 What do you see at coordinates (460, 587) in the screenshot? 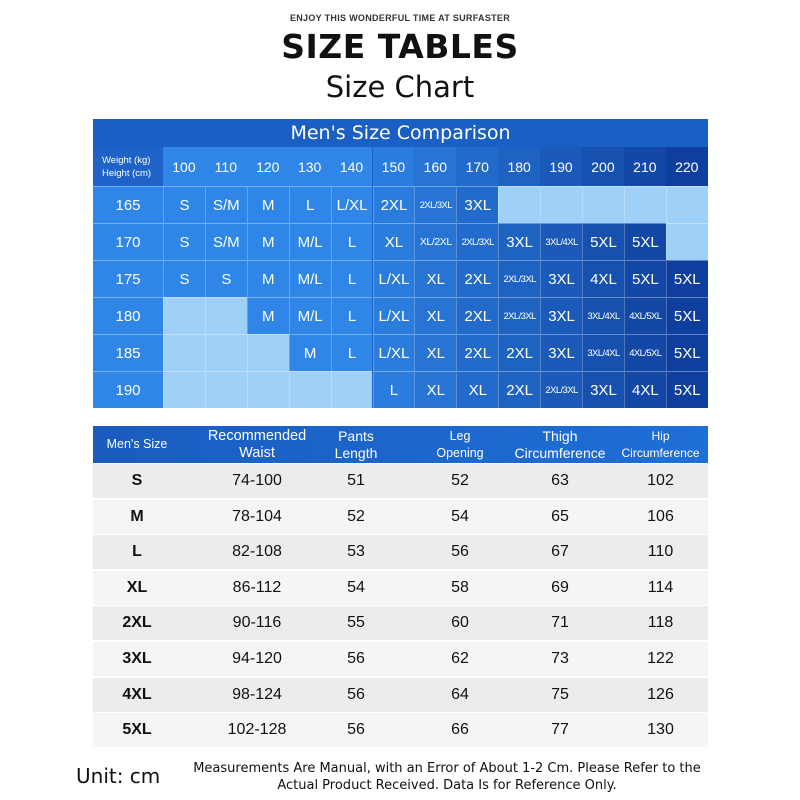
I see `measurement-cell: 58` at bounding box center [460, 587].